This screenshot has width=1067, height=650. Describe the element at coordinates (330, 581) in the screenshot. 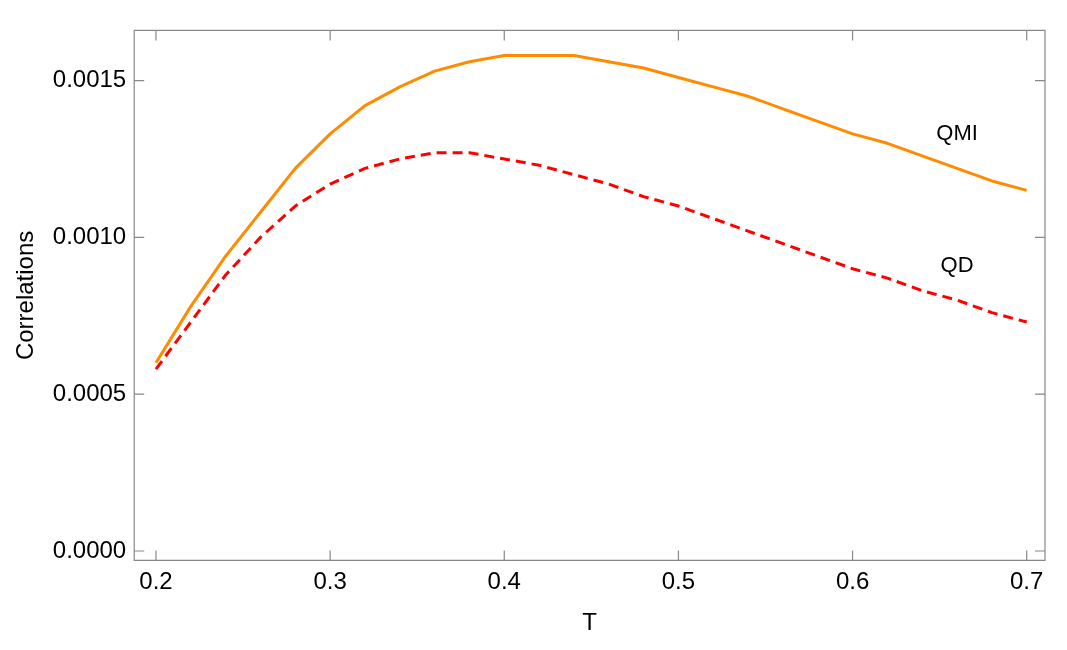

I see `x-tick-label: 0.3` at that location.